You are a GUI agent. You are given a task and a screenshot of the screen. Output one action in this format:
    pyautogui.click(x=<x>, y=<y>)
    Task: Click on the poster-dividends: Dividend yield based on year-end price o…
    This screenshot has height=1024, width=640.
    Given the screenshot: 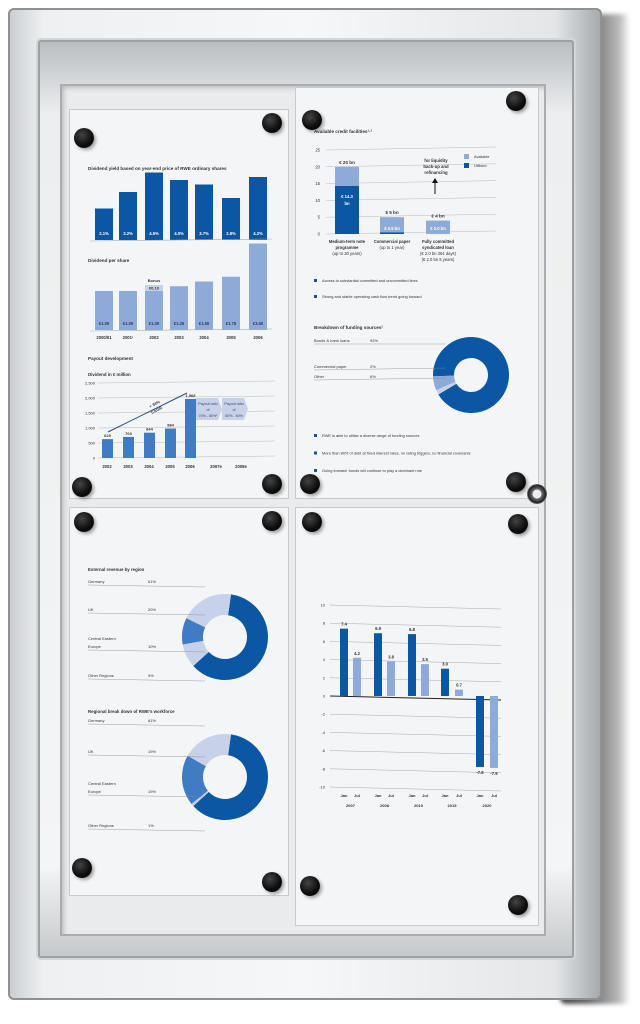 What is the action you would take?
    pyautogui.click(x=179, y=304)
    